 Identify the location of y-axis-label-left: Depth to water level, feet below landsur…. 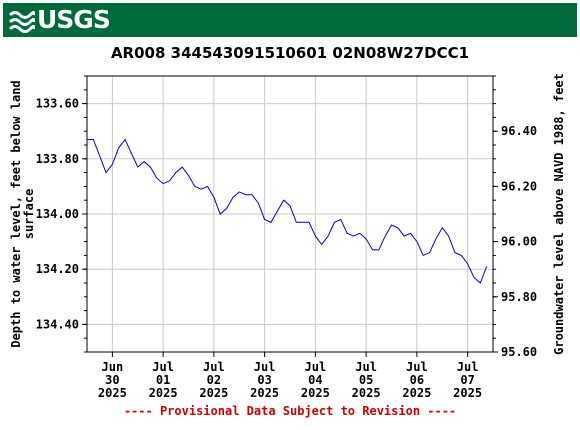
(22, 213).